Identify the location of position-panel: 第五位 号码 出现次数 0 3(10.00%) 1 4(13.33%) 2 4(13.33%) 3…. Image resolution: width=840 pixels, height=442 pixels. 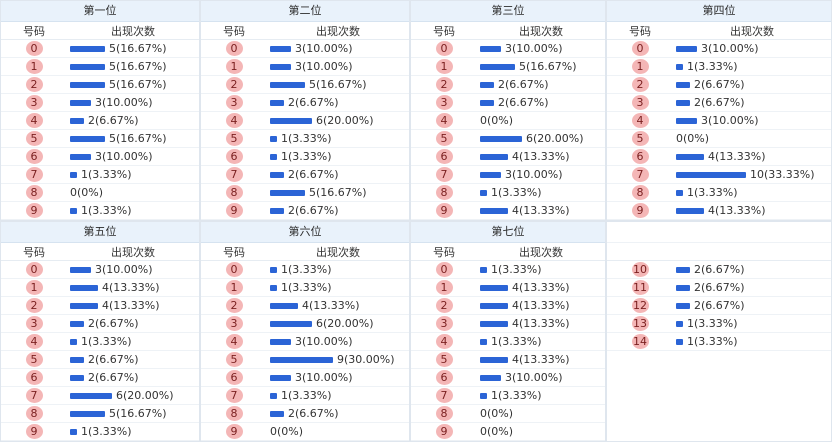
(100, 331).